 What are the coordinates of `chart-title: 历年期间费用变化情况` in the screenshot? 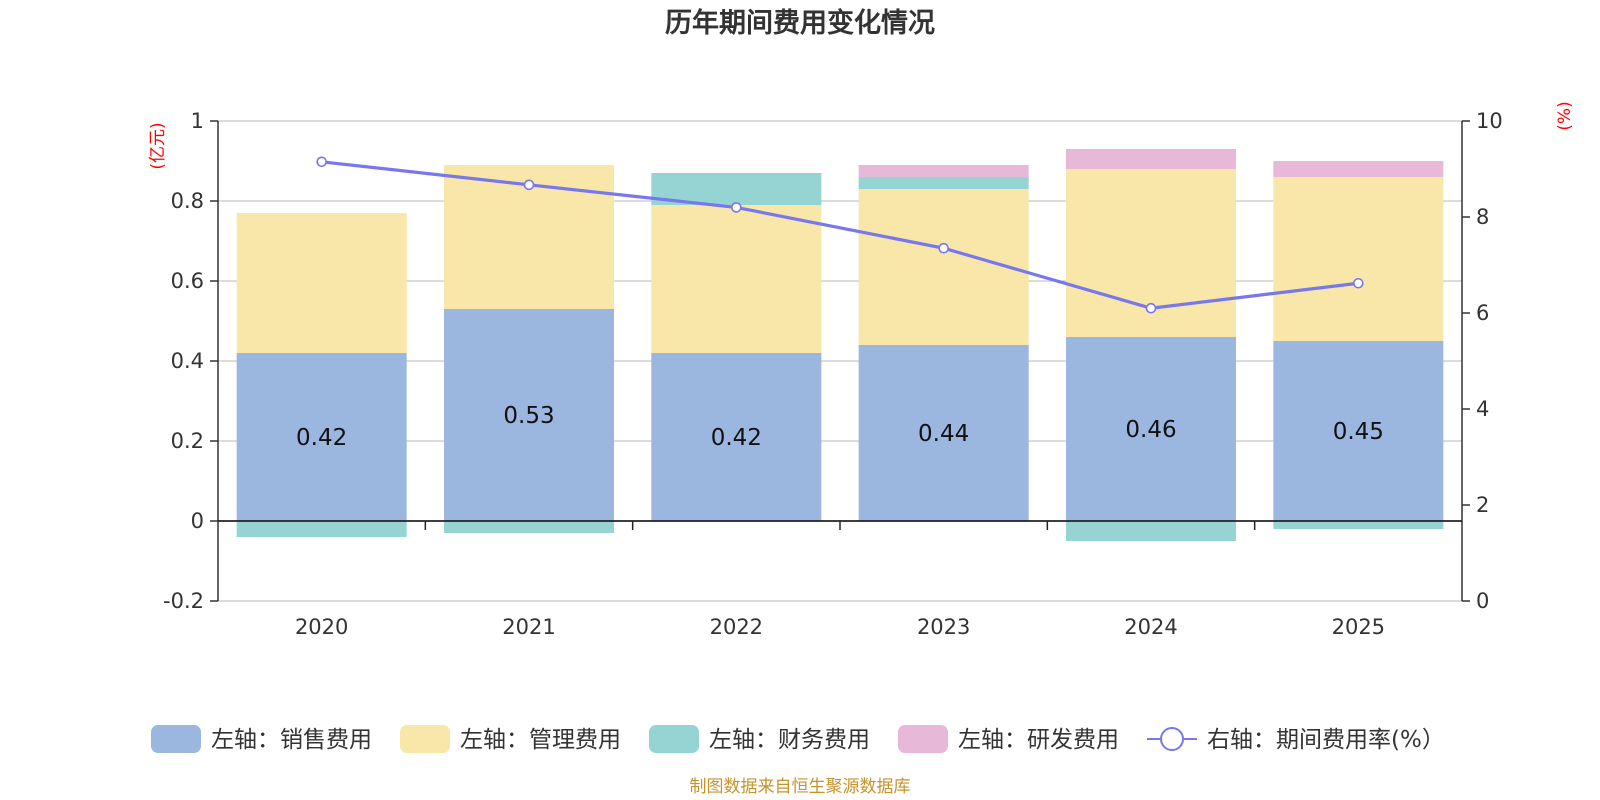 It's located at (800, 23).